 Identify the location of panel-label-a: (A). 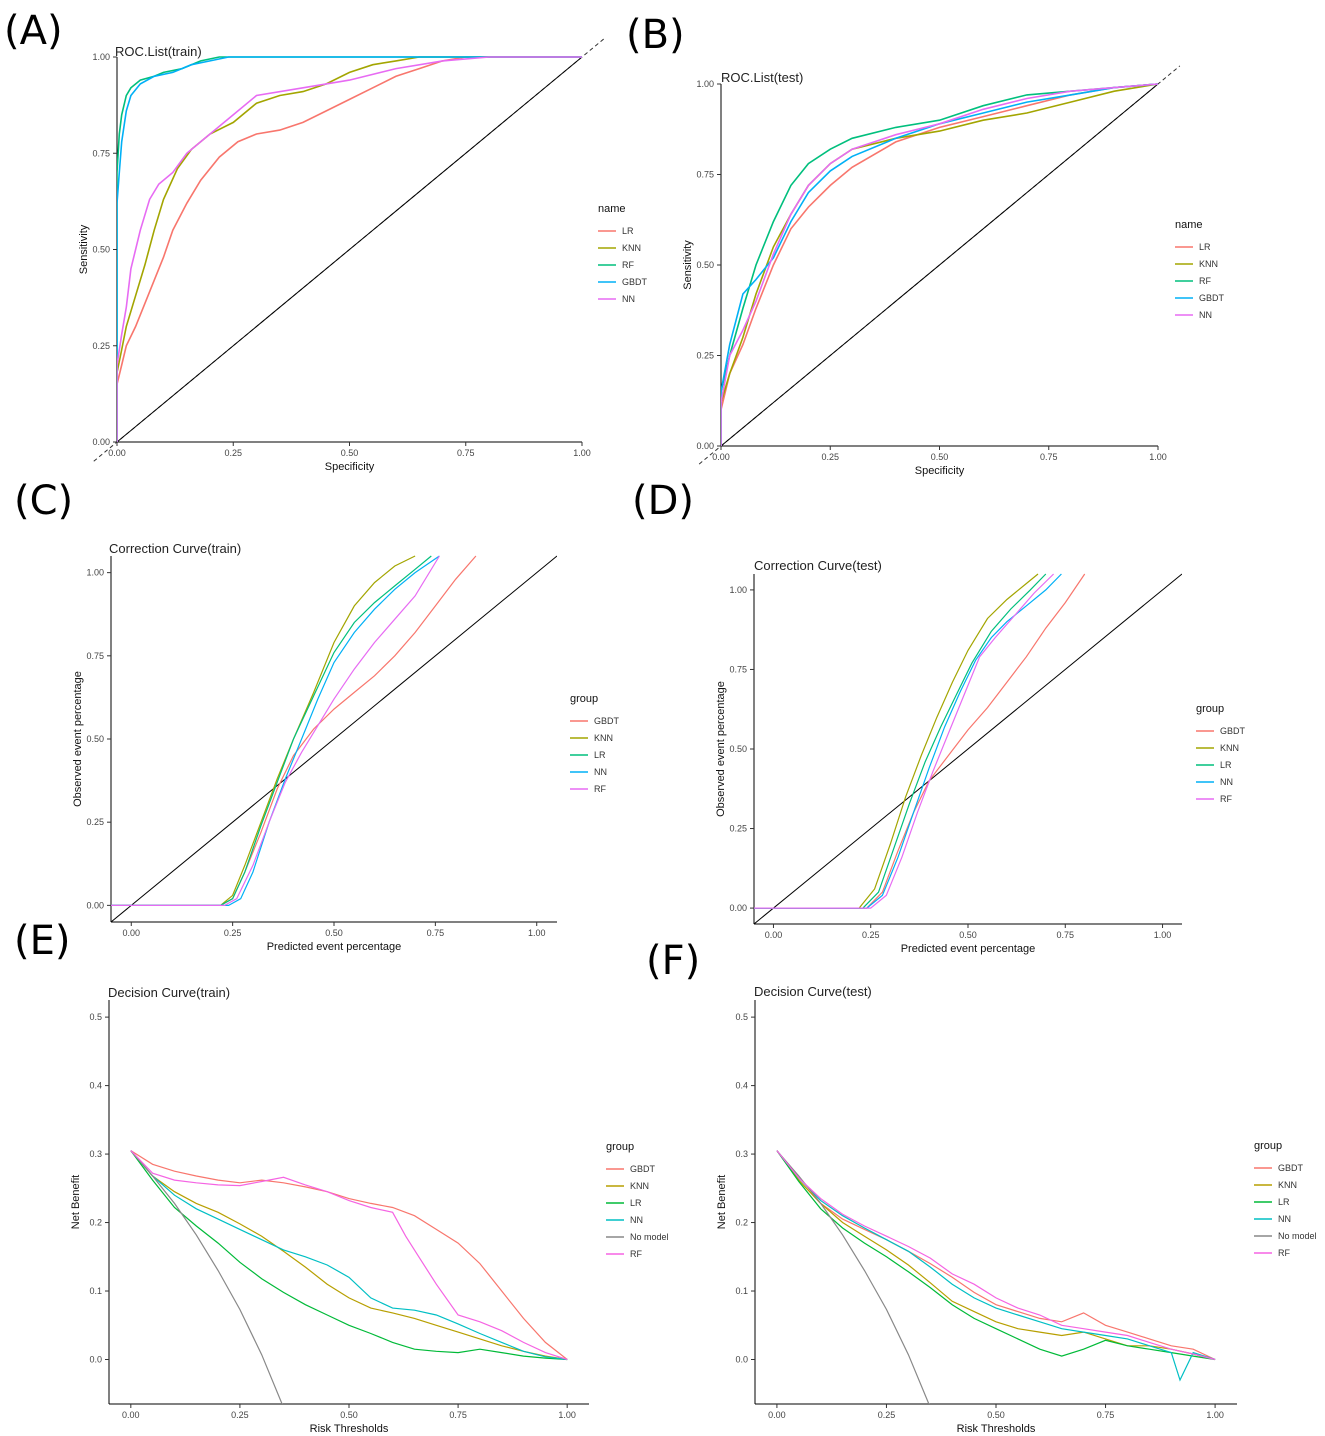
(33, 31).